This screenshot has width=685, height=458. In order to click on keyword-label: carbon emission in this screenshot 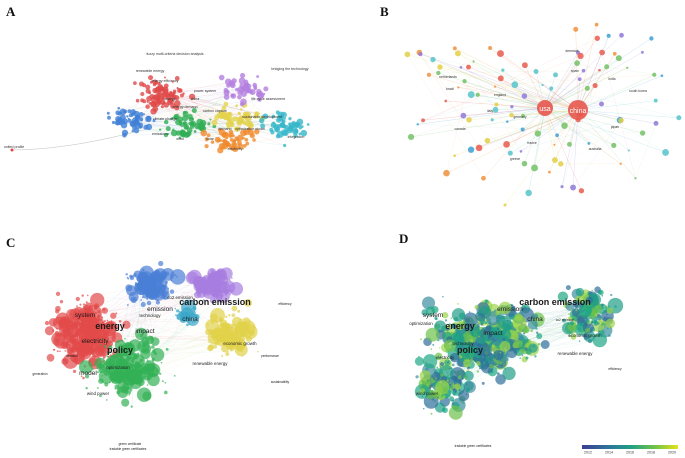, I will do `click(215, 302)`.